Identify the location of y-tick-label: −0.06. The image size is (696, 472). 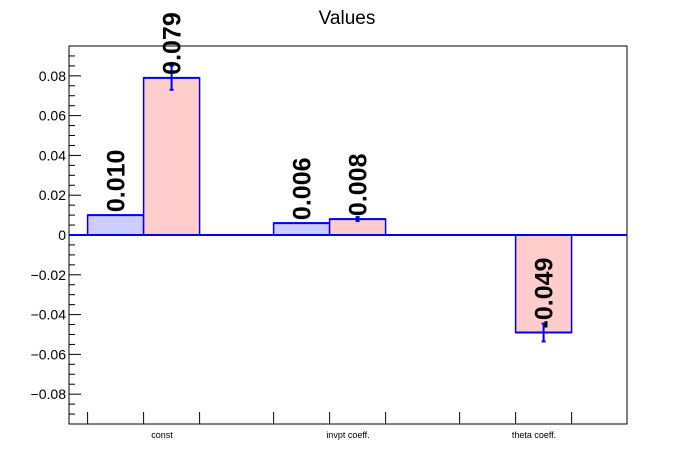
(49, 354).